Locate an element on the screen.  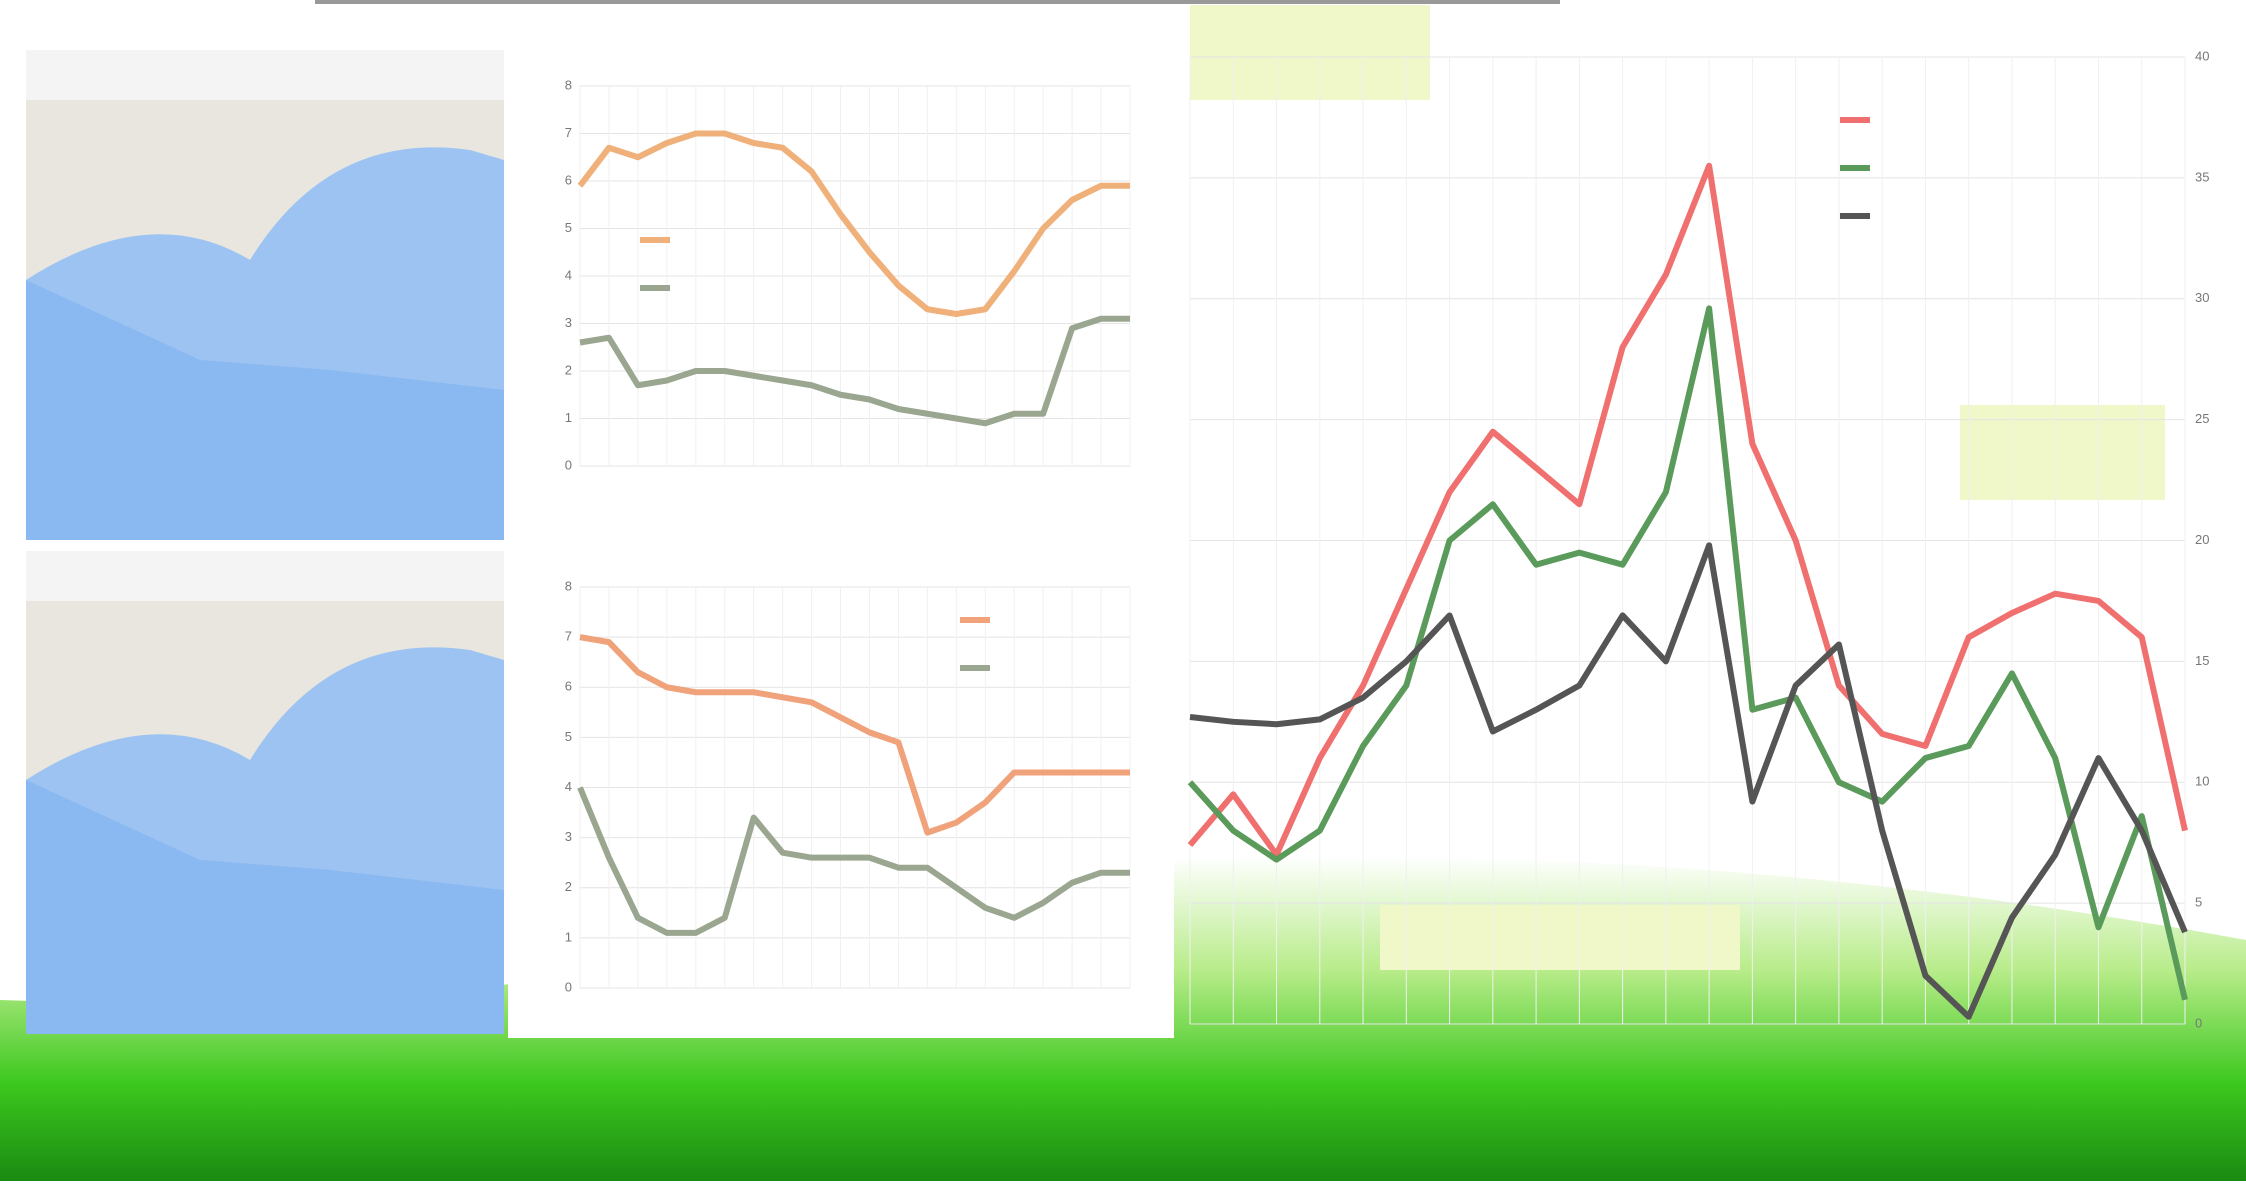
y-tick-label: 10 is located at coordinates (2202, 781).